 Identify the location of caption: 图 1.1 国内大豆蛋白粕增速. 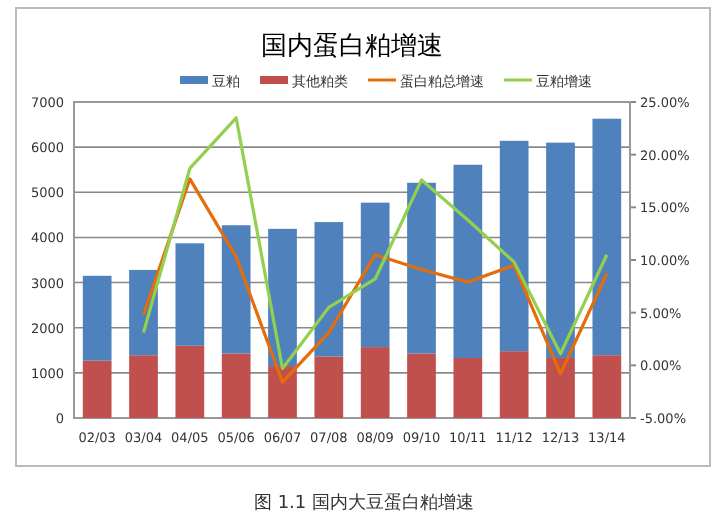
(364, 503).